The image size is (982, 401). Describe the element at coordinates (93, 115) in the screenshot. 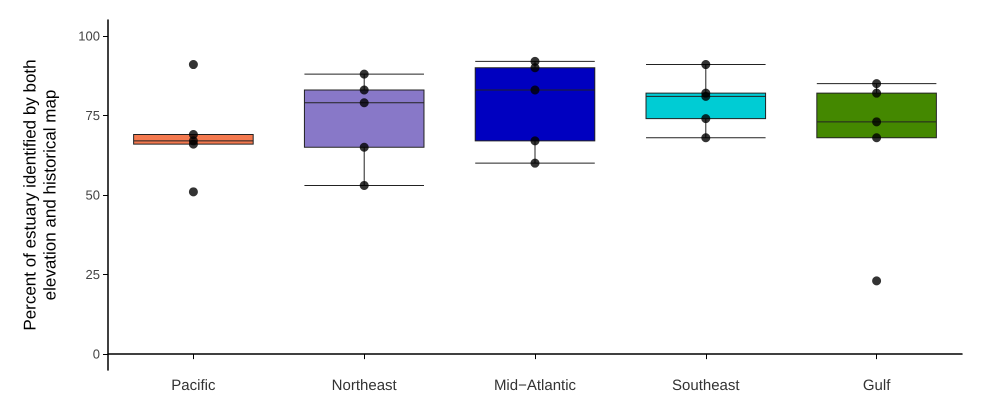

I see `y-tick-label: 75` at that location.